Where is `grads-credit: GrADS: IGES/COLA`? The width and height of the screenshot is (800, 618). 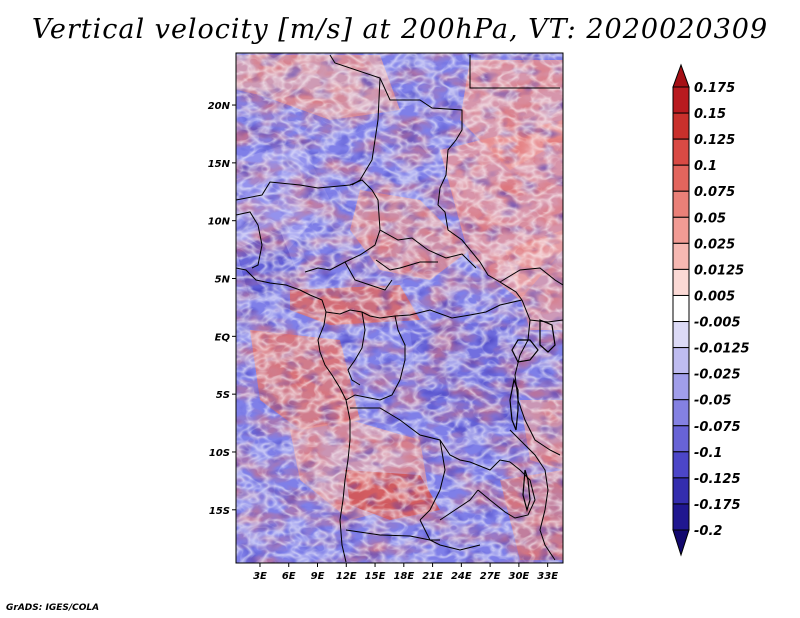 grads-credit: GrADS: IGES/COLA is located at coordinates (53, 608).